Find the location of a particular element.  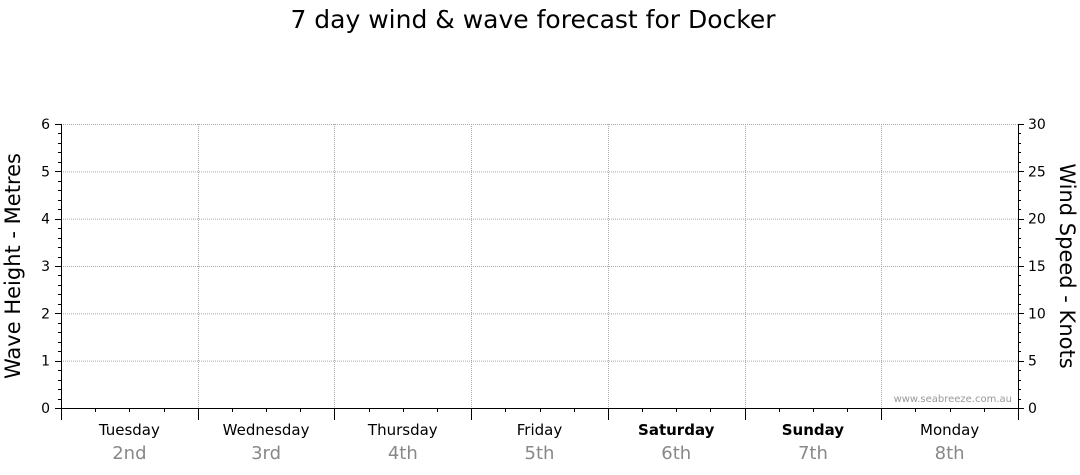

right-tick-label: 0 is located at coordinates (1032, 409).